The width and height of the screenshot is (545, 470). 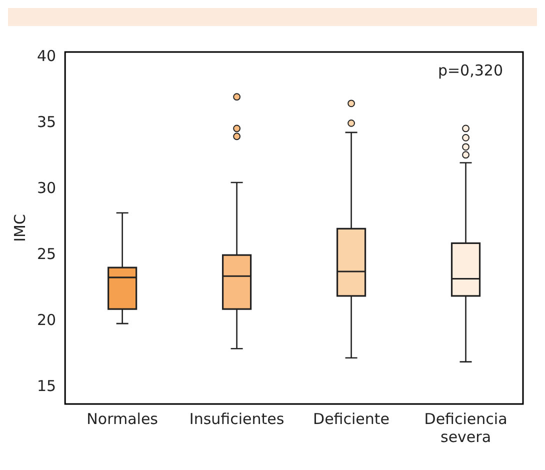 I want to click on y-tick-label: 40, so click(x=46, y=56).